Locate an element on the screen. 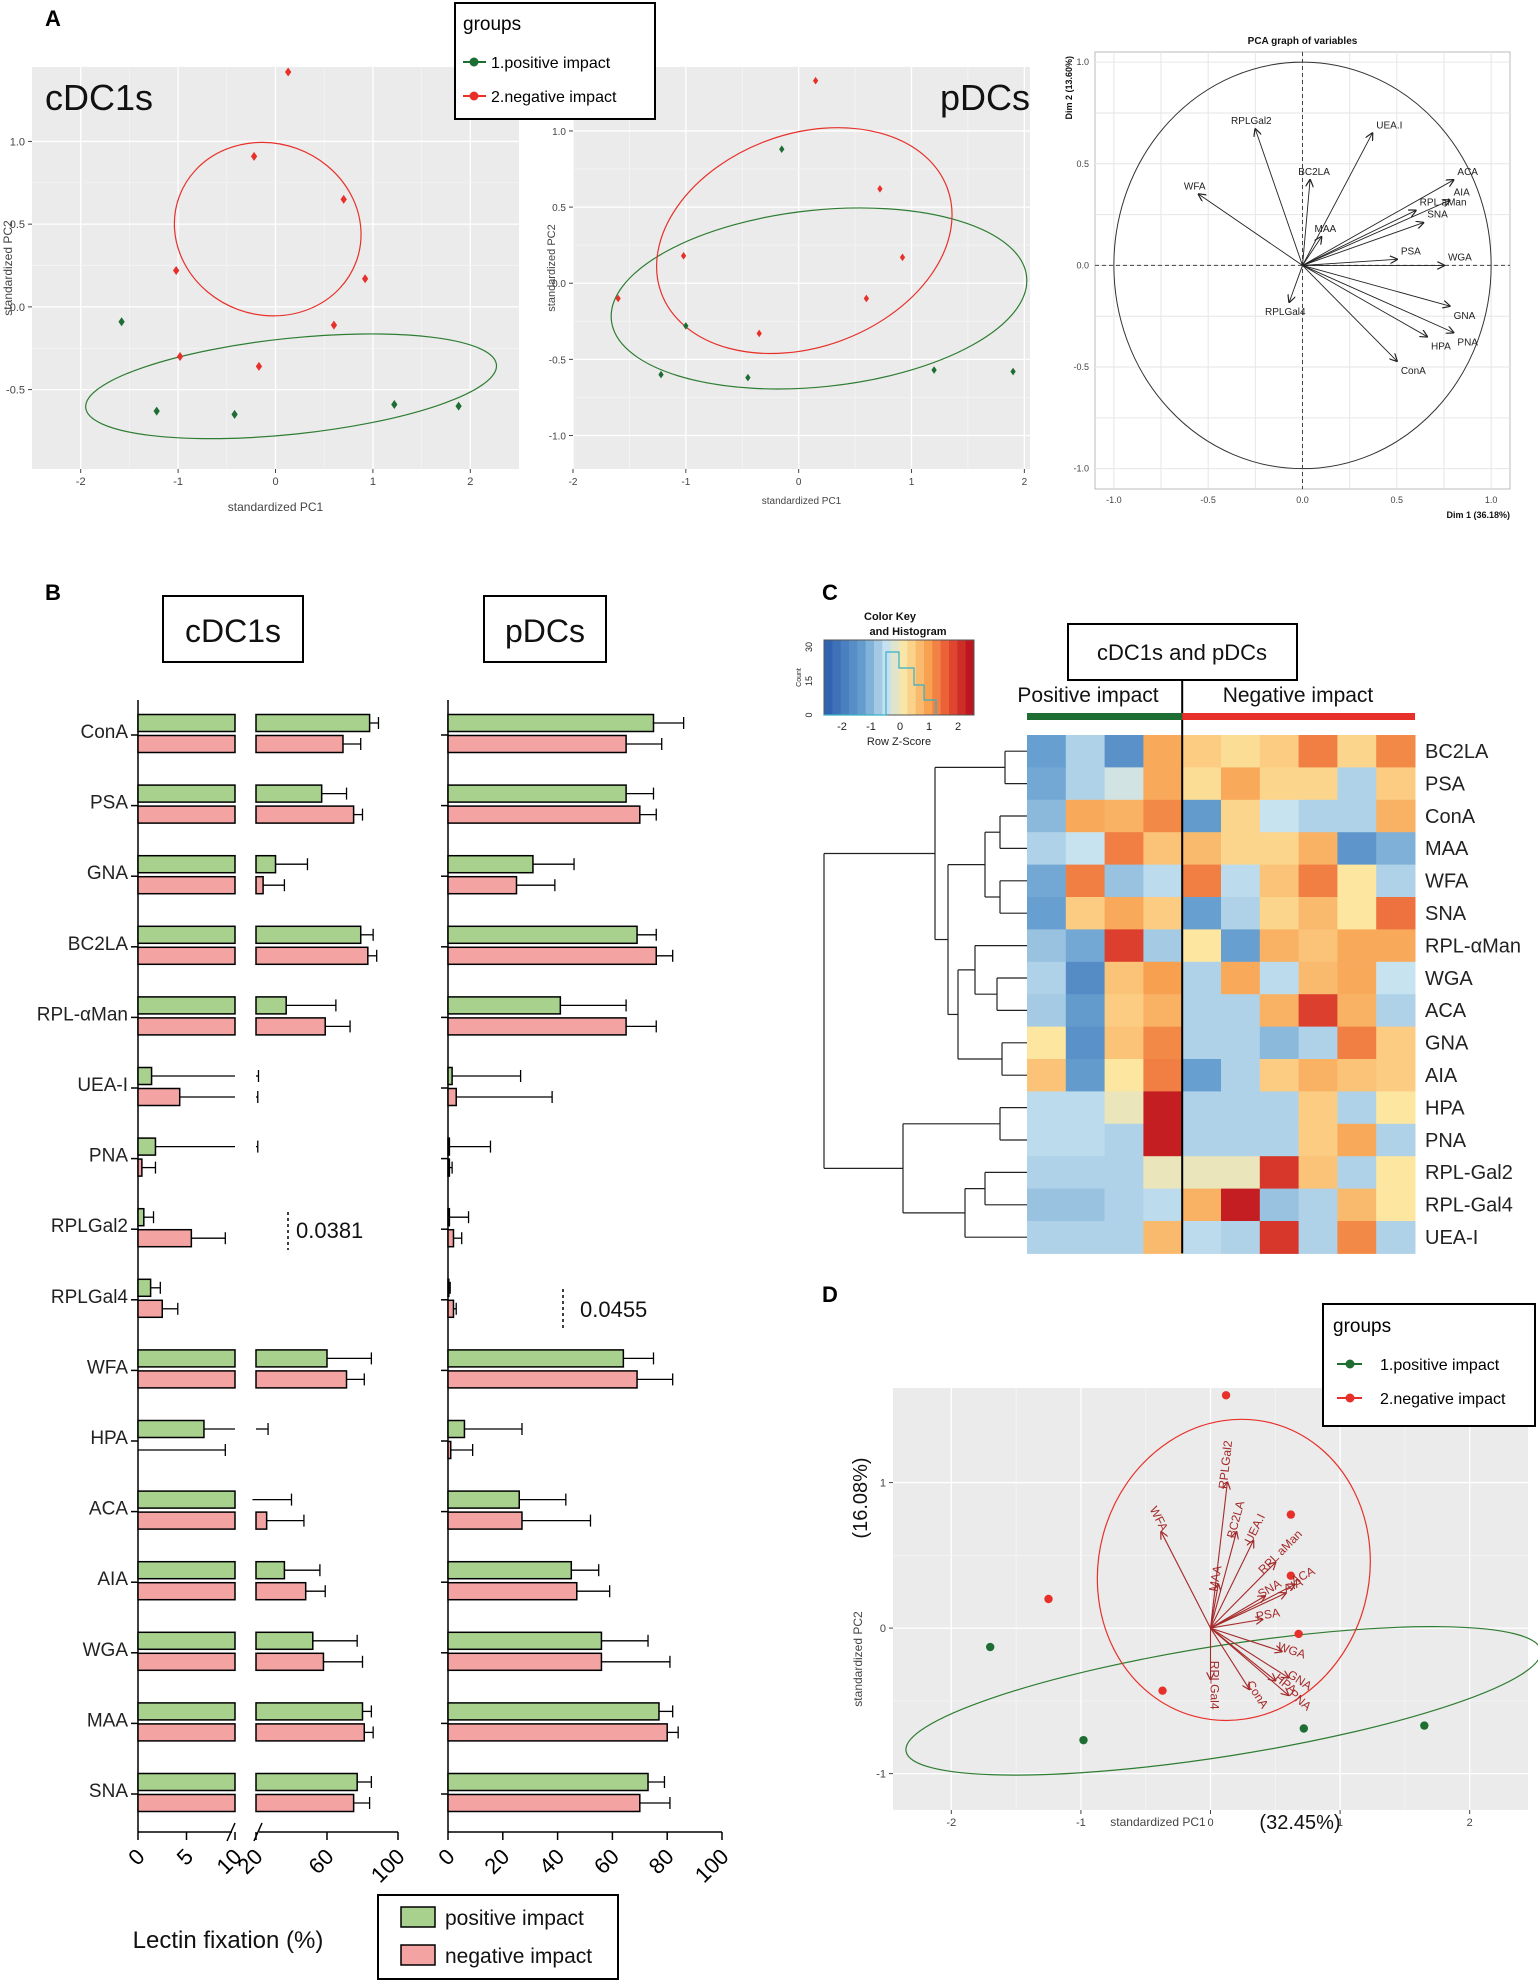 The image size is (1538, 1981). x-tick-label: -1 is located at coordinates (685, 482).